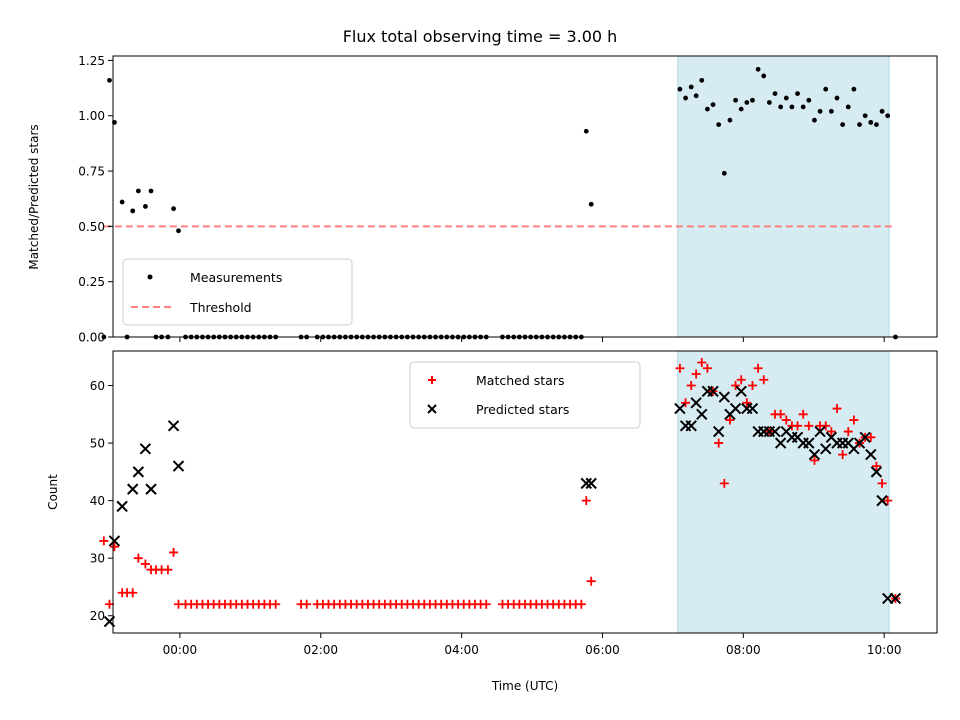 This screenshot has width=960, height=720. I want to click on bottom-y-tick-label: 60, so click(97, 386).